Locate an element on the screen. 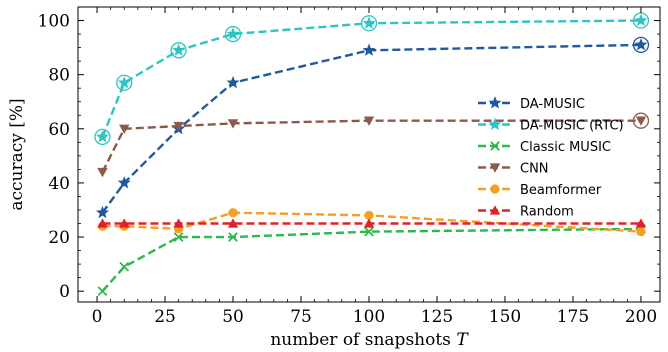  y-axis-label: accuracy [%] is located at coordinates (17, 154).